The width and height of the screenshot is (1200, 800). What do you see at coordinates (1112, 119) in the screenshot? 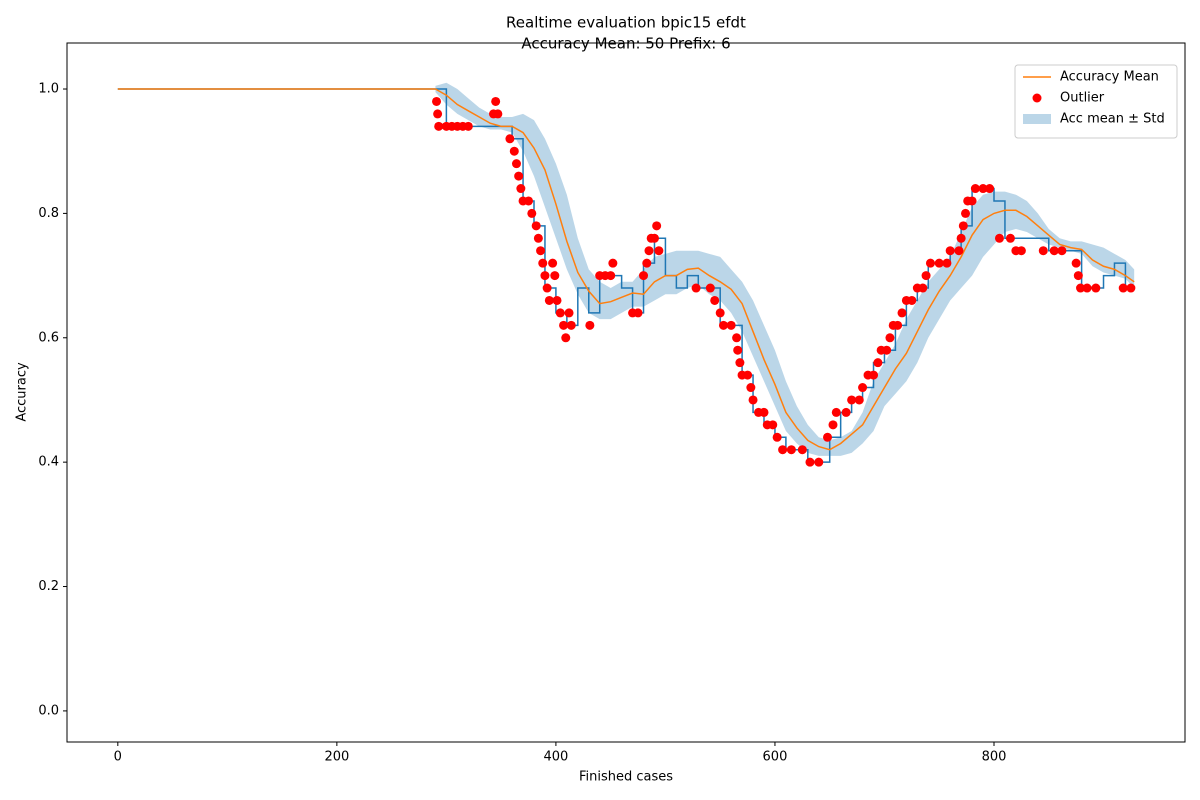
I see `legend-label: Acc mean ± Std` at bounding box center [1112, 119].